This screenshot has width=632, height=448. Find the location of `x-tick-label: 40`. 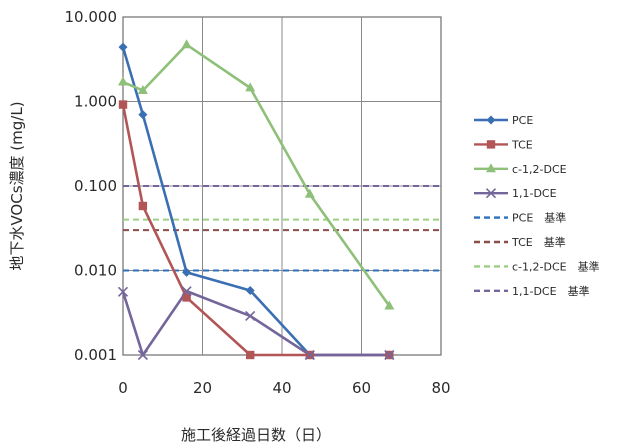

x-tick-label: 40 is located at coordinates (281, 388).